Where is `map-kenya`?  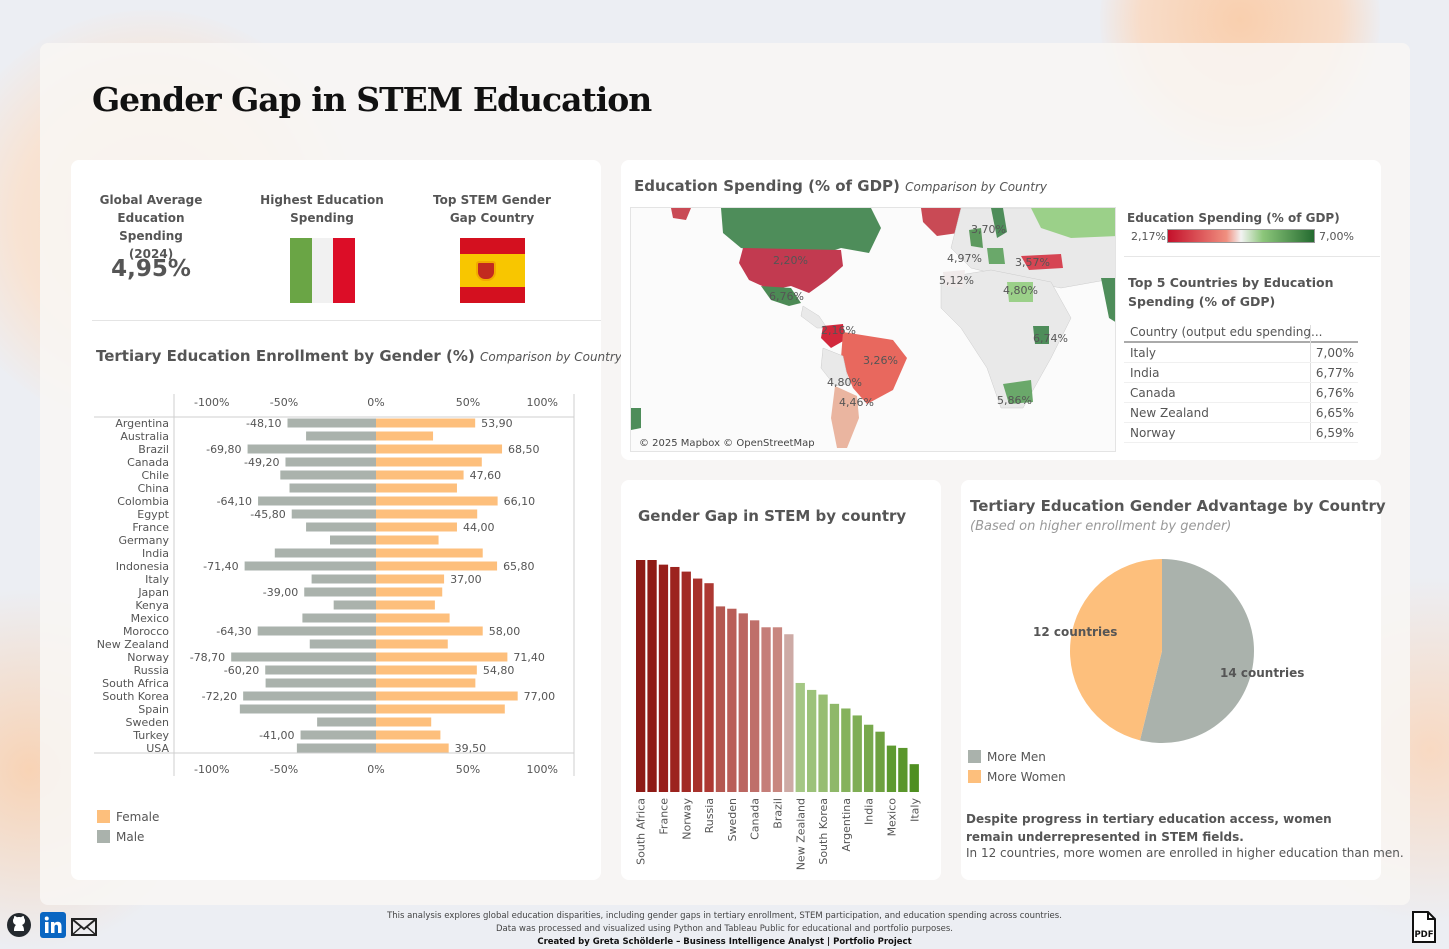
map-kenya is located at coordinates (1041, 335).